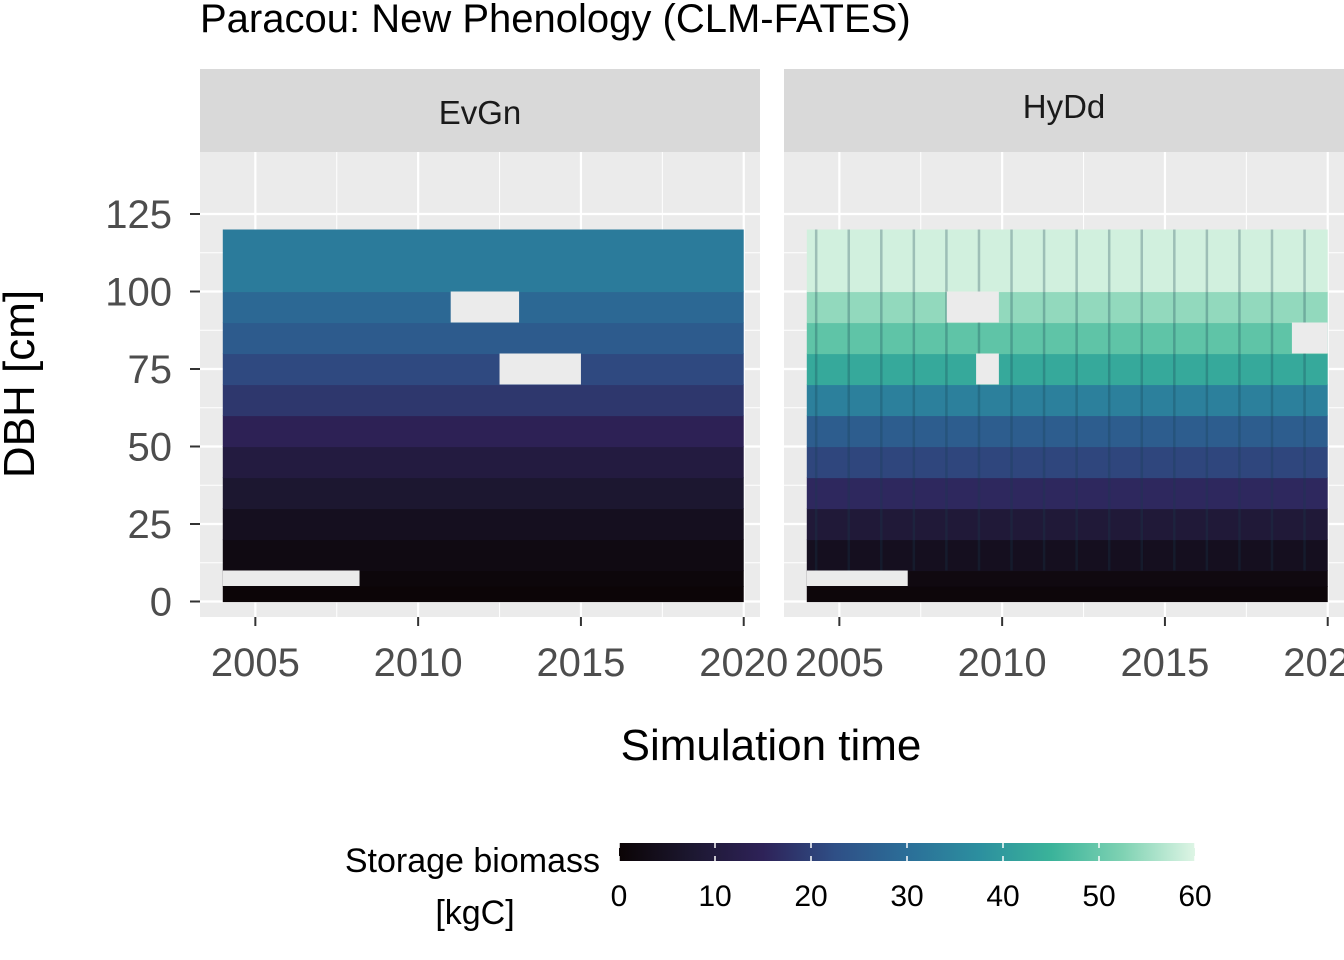  Describe the element at coordinates (906, 896) in the screenshot. I see `legend-tick-label: 30` at that location.